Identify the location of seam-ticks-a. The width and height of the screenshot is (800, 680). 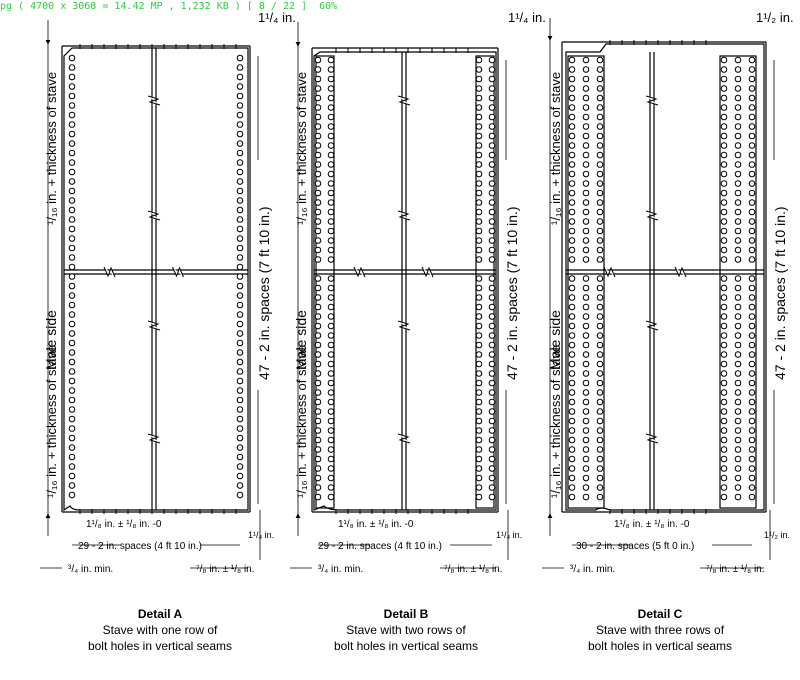
(158, 279).